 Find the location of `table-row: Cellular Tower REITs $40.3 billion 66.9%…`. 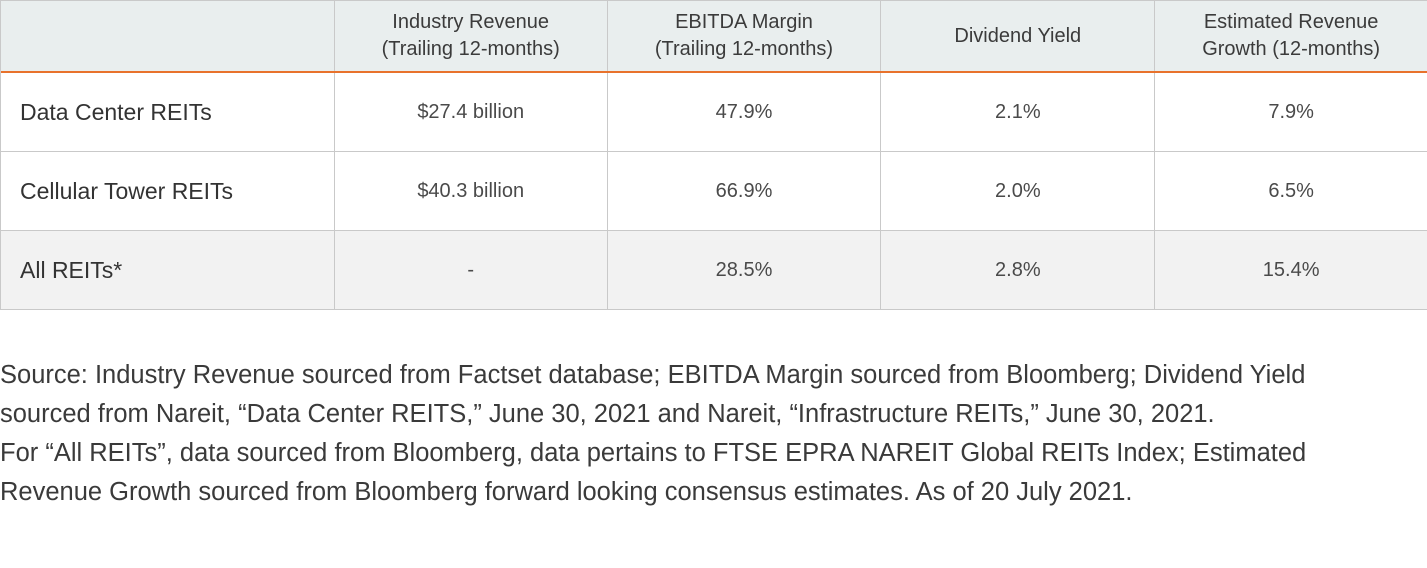

table-row: Cellular Tower REITs $40.3 billion 66.9%… is located at coordinates (714, 191).